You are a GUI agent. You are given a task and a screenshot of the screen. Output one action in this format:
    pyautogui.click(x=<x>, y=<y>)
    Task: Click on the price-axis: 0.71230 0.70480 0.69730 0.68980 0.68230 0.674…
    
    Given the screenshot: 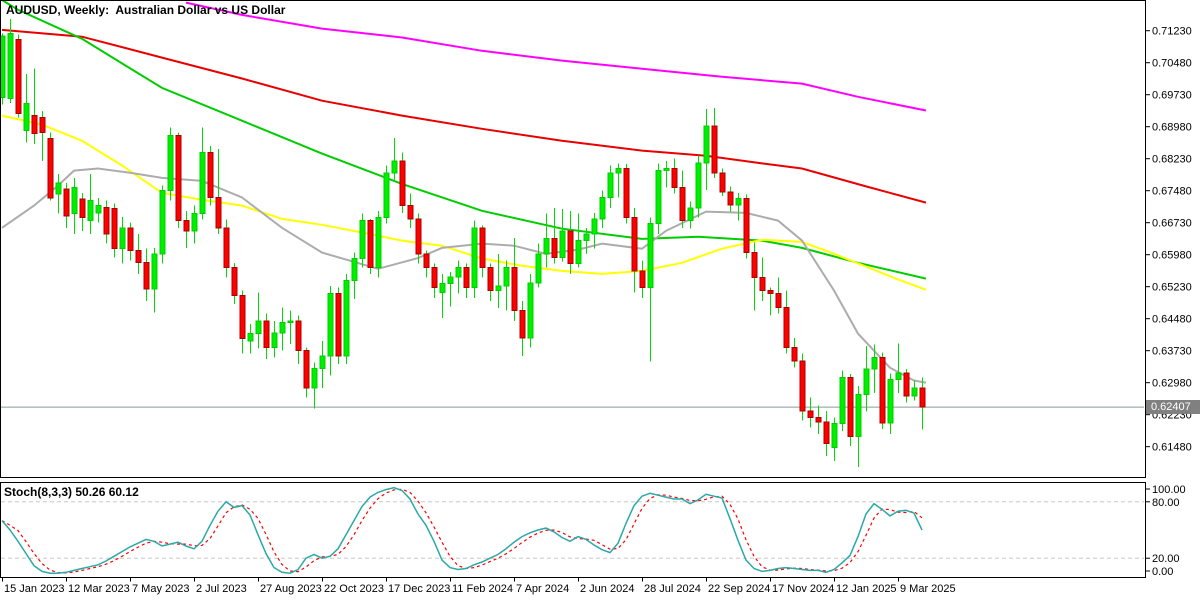 What is the action you would take?
    pyautogui.click(x=1168, y=240)
    